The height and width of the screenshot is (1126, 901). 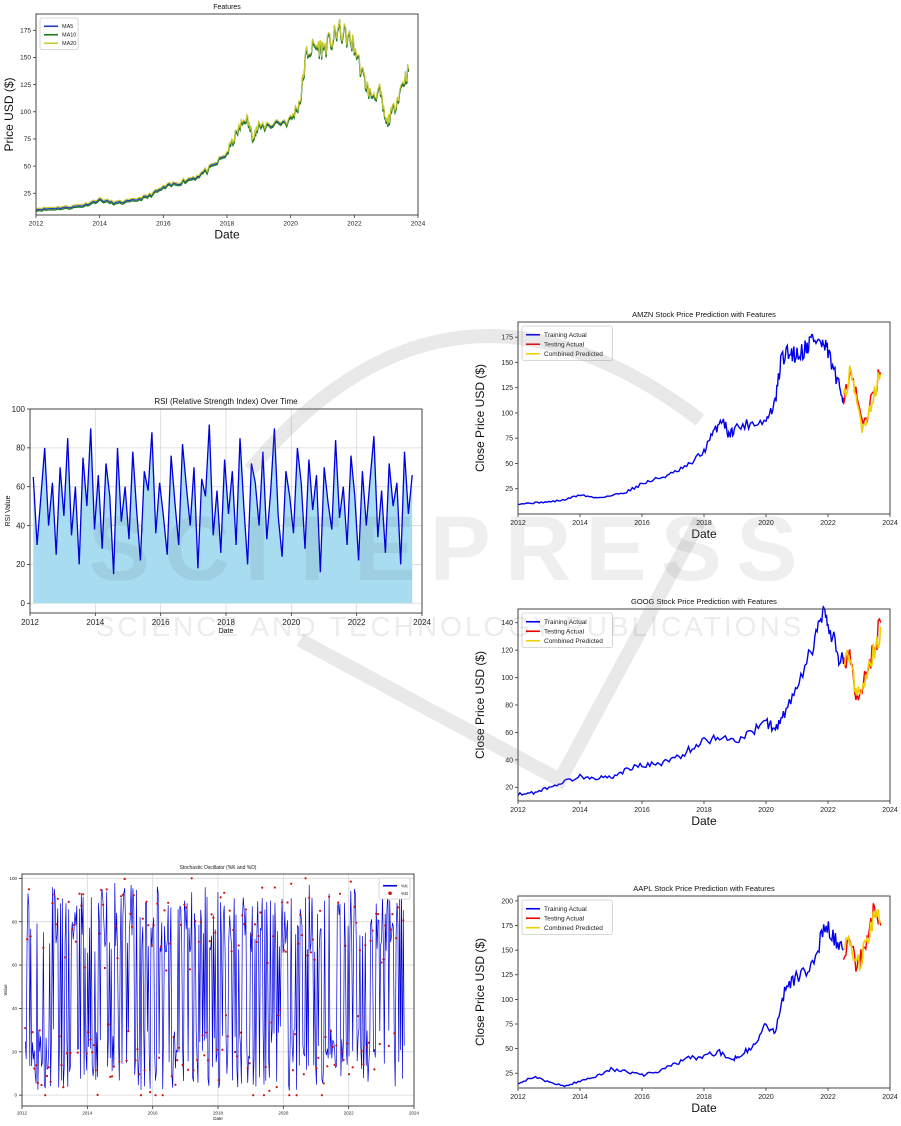 I want to click on y-tick-label: 175, so click(x=507, y=338).